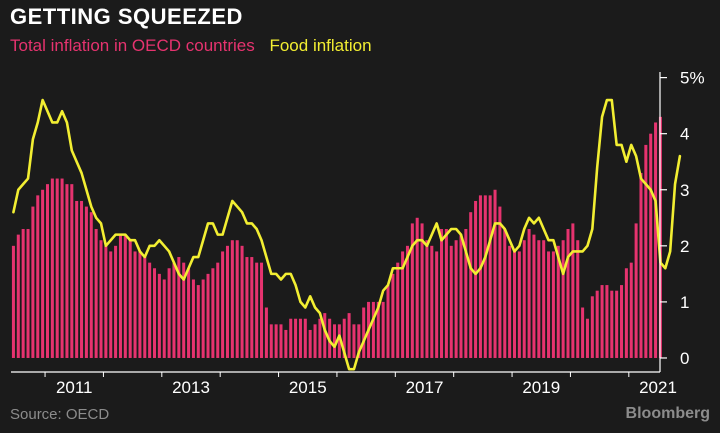  What do you see at coordinates (667, 413) in the screenshot?
I see `bloomberg-logo: Bloomberg` at bounding box center [667, 413].